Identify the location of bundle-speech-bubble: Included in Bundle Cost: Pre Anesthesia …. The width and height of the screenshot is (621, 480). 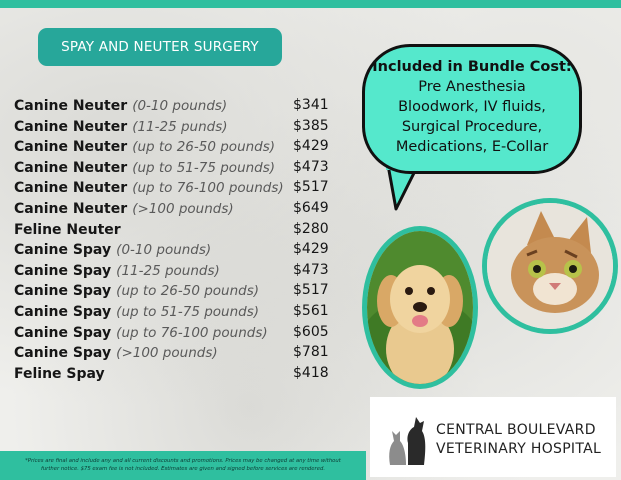
(472, 109).